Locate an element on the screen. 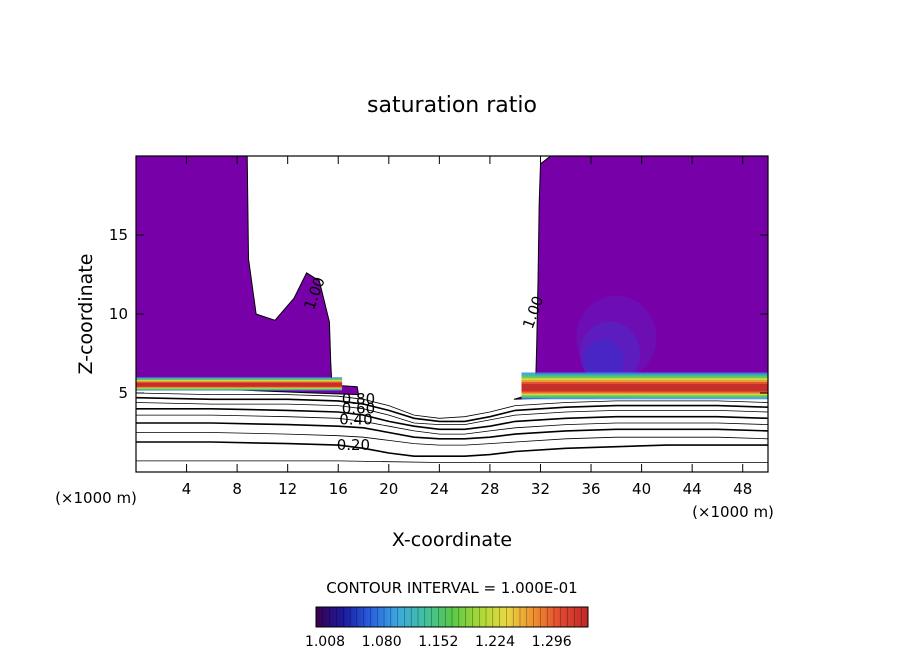 The height and width of the screenshot is (654, 904). colorbar-label: 1.080 is located at coordinates (382, 642).